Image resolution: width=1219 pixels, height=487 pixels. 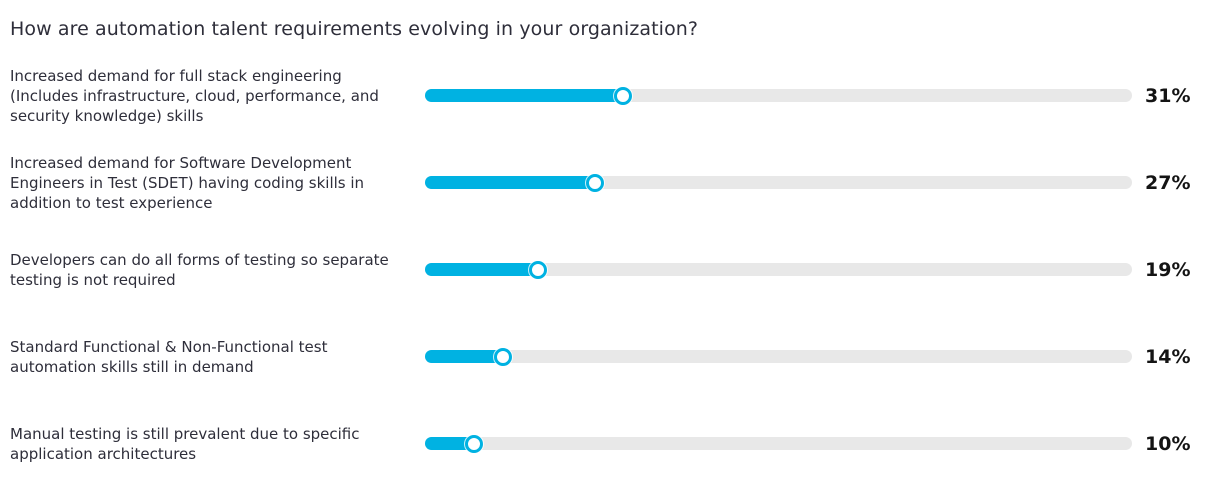 What do you see at coordinates (1168, 269) in the screenshot?
I see `value-label: 19%` at bounding box center [1168, 269].